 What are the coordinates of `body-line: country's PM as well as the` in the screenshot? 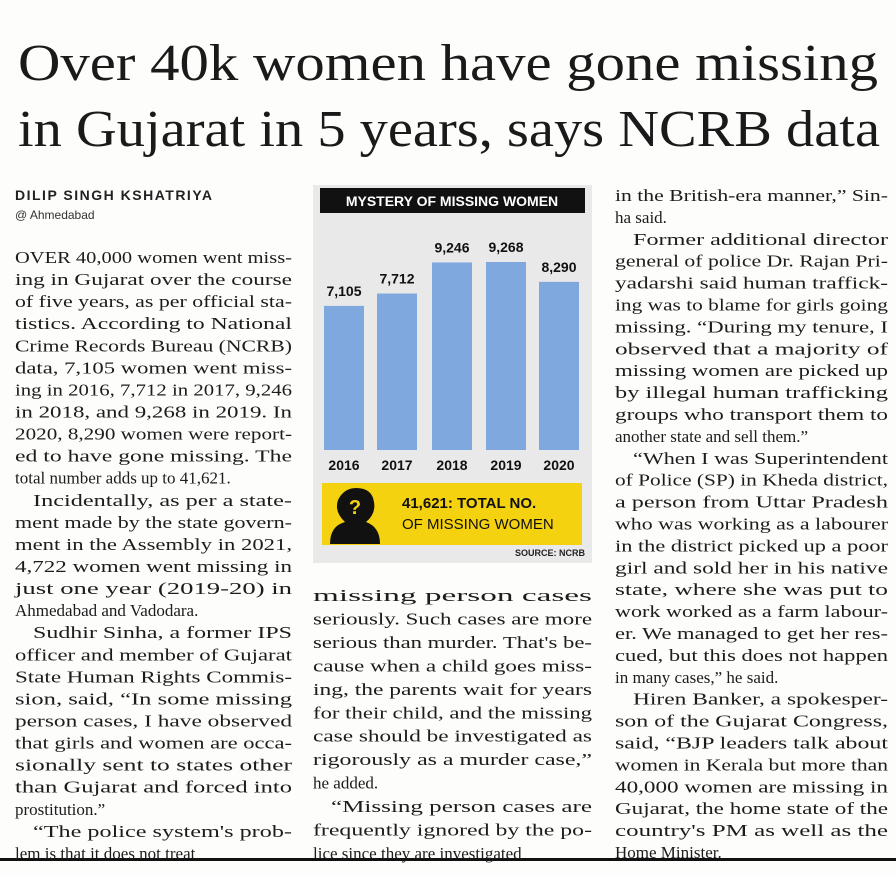 It's located at (751, 830).